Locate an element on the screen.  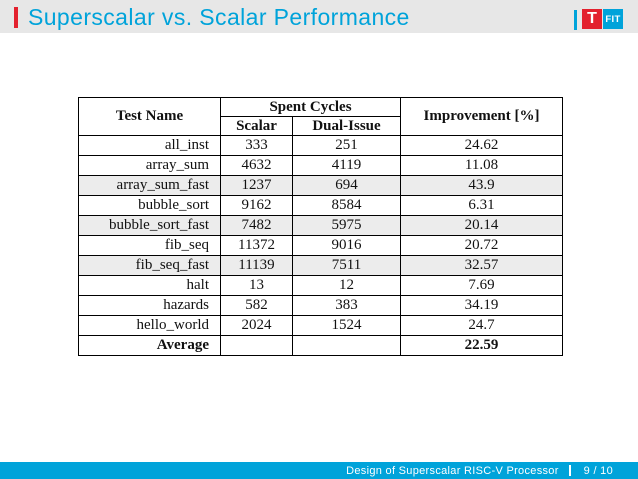
cell-scalar: 9162 is located at coordinates (256, 205).